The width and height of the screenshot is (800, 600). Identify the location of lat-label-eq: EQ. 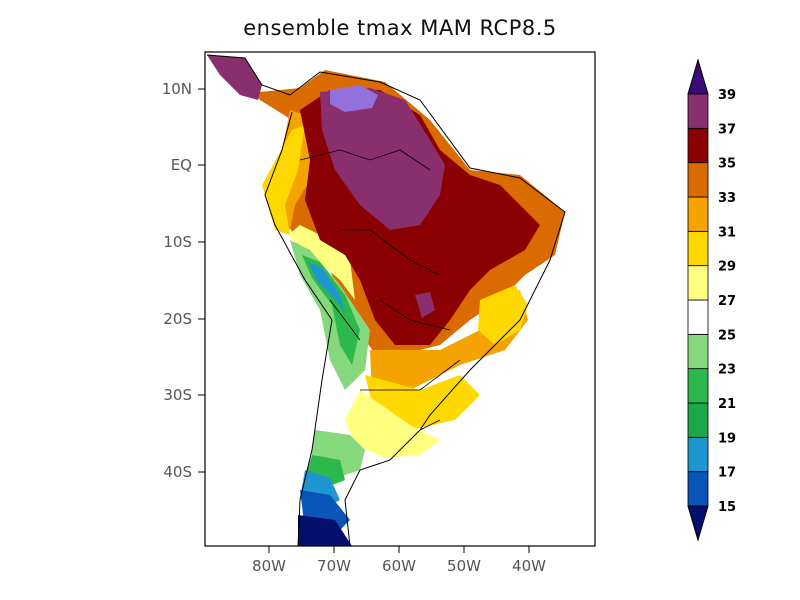
(181, 165).